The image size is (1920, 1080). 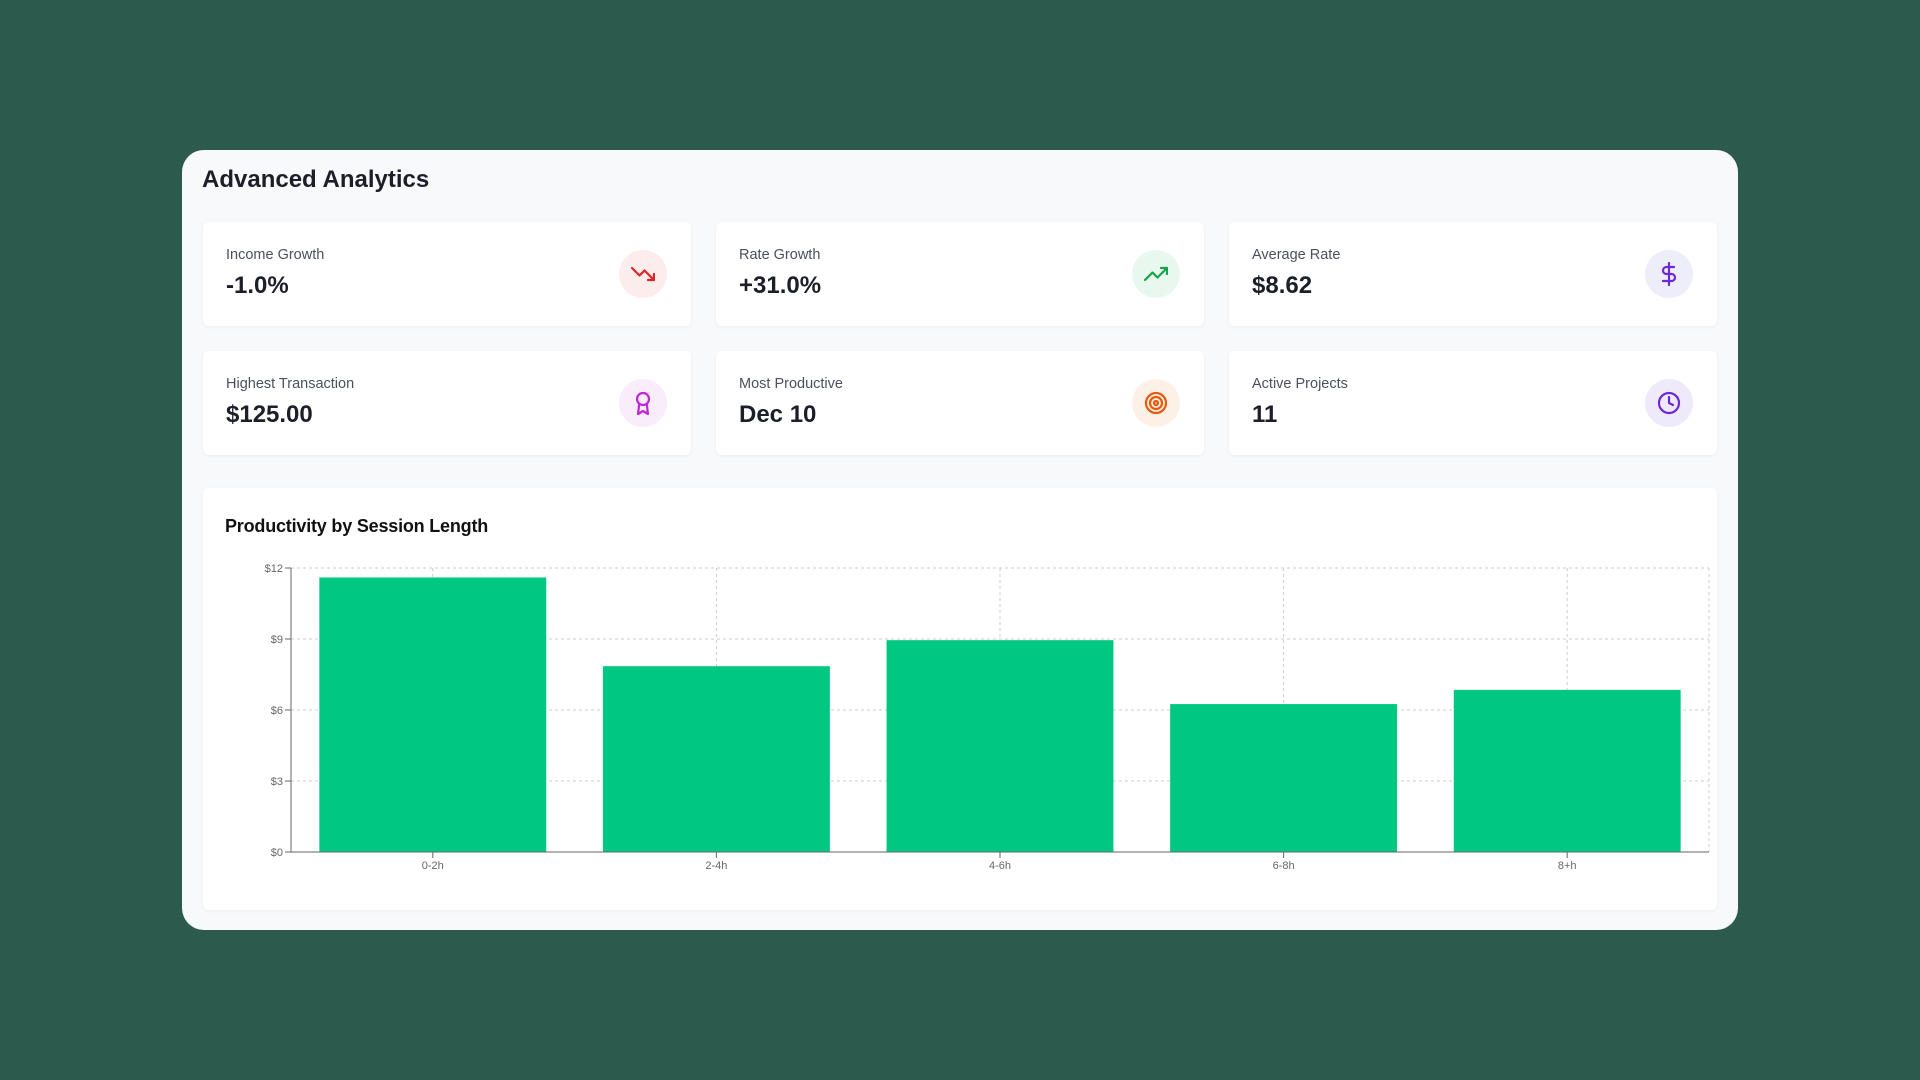 I want to click on stat-value: -1.0%, so click(x=257, y=285).